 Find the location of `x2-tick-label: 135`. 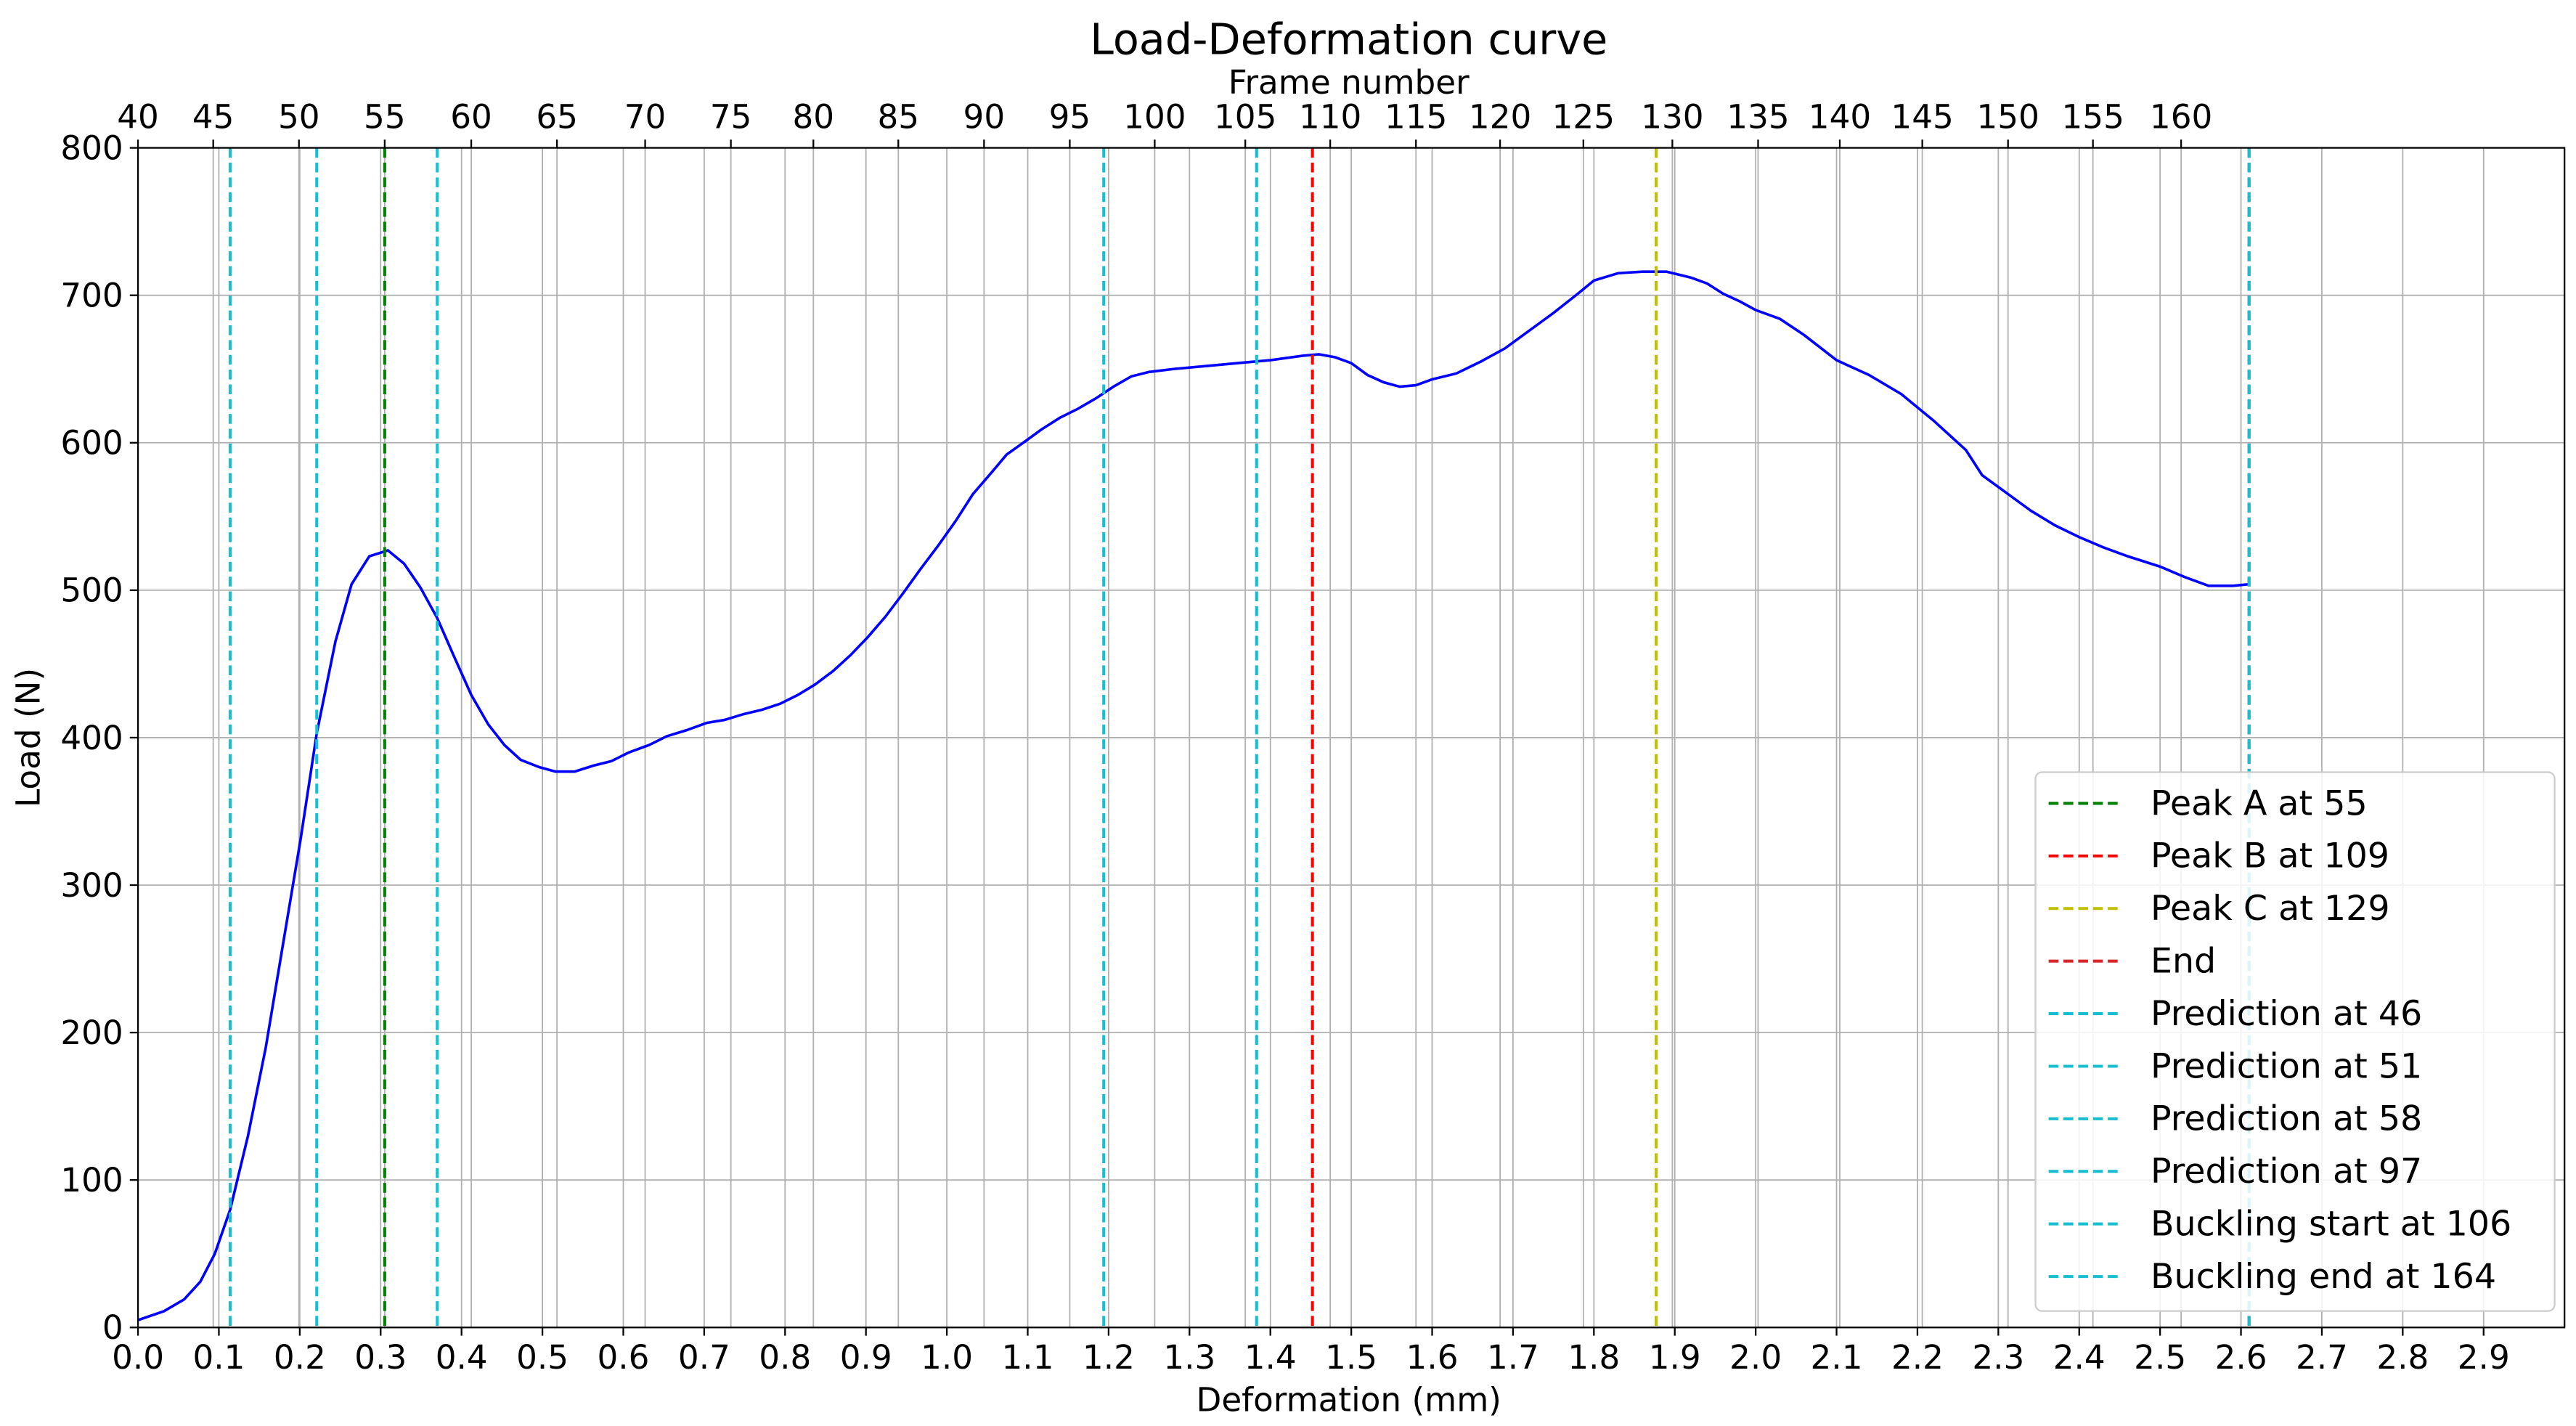

x2-tick-label: 135 is located at coordinates (1758, 116).